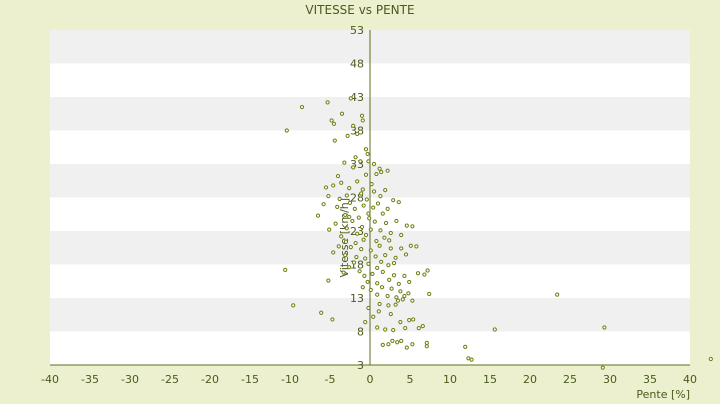 The height and width of the screenshot is (404, 720). What do you see at coordinates (663, 394) in the screenshot?
I see `x-axis-label: Pente [%]` at bounding box center [663, 394].